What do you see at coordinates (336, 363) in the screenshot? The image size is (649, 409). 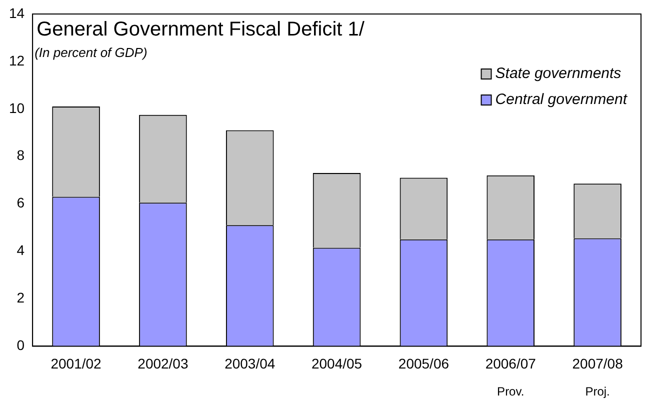 I see `x-tick-label: 2004/05` at bounding box center [336, 363].